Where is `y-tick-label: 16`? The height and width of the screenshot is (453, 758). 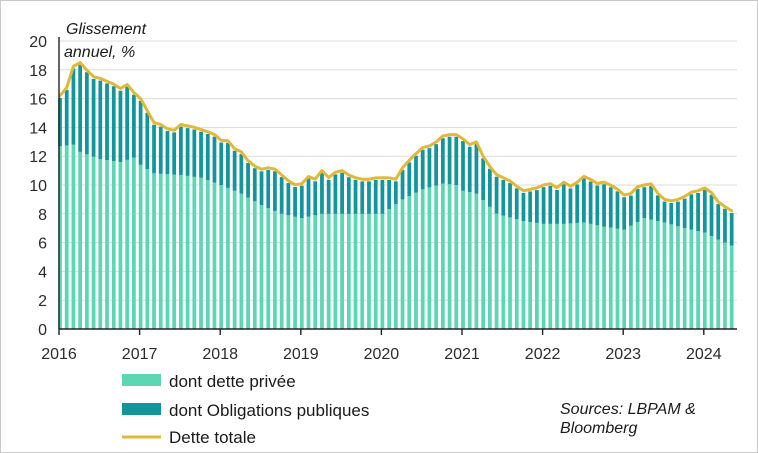 y-tick-label: 16 is located at coordinates (38, 100).